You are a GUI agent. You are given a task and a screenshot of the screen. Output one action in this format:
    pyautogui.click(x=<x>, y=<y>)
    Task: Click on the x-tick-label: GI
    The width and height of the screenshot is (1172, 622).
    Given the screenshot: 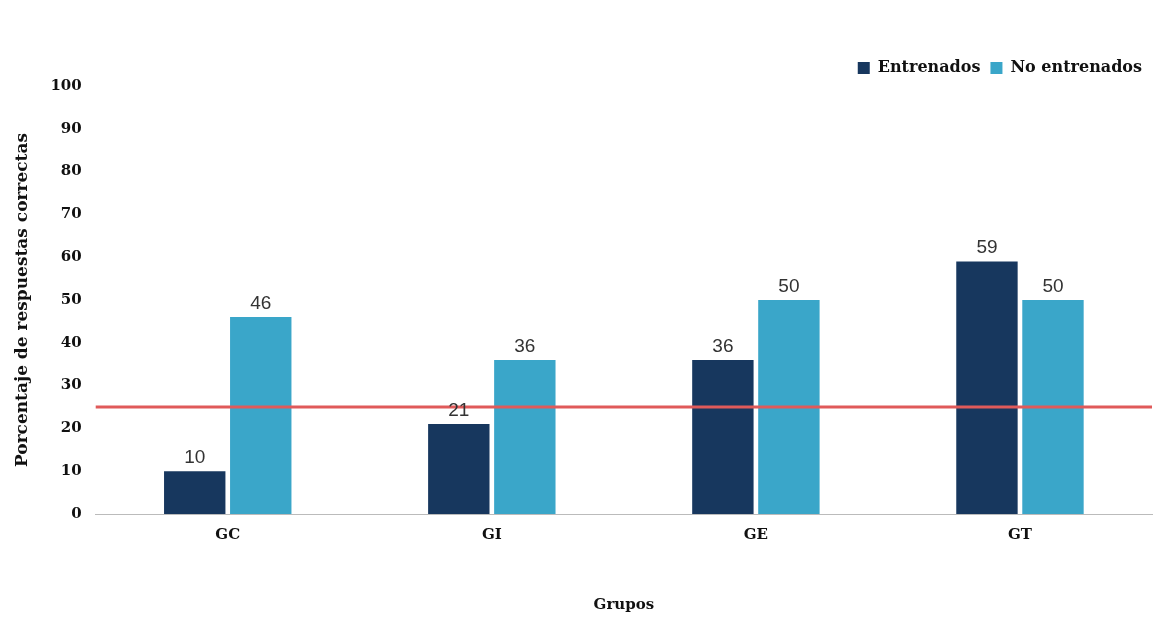 What is the action you would take?
    pyautogui.click(x=491, y=533)
    